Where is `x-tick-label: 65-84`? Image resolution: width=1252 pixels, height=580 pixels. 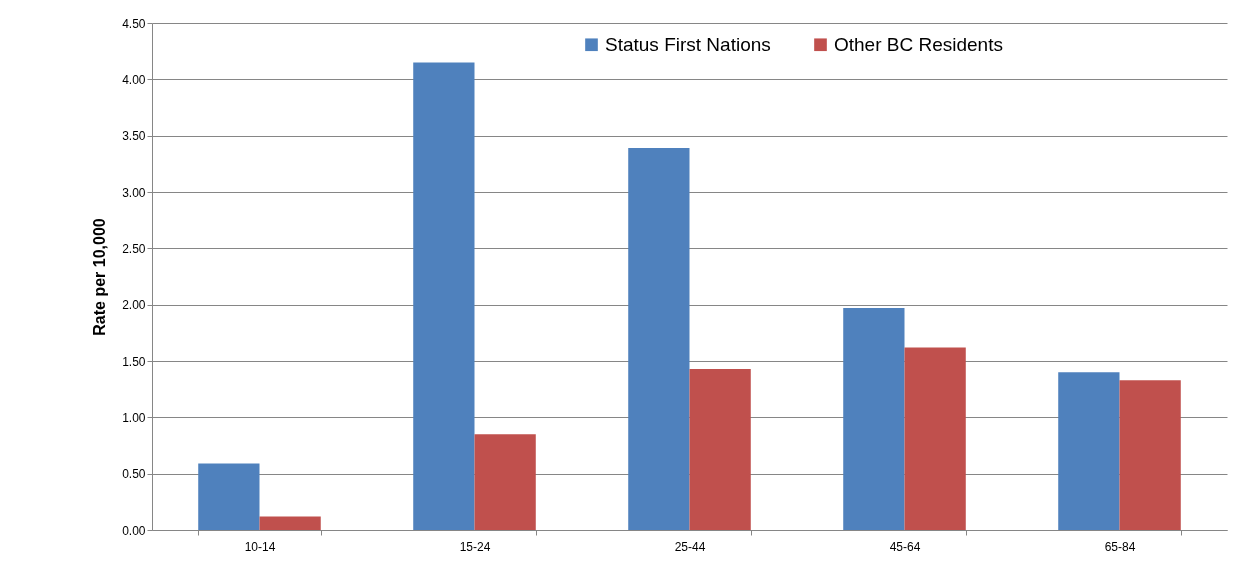 x-tick-label: 65-84 is located at coordinates (1120, 546).